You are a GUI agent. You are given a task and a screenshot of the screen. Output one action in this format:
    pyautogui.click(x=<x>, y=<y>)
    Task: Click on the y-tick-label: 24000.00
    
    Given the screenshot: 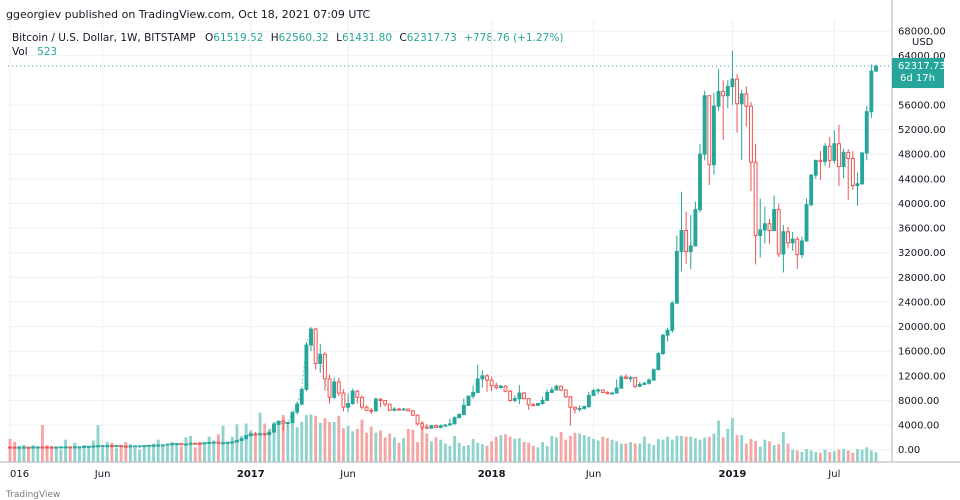 What is the action you would take?
    pyautogui.click(x=922, y=302)
    